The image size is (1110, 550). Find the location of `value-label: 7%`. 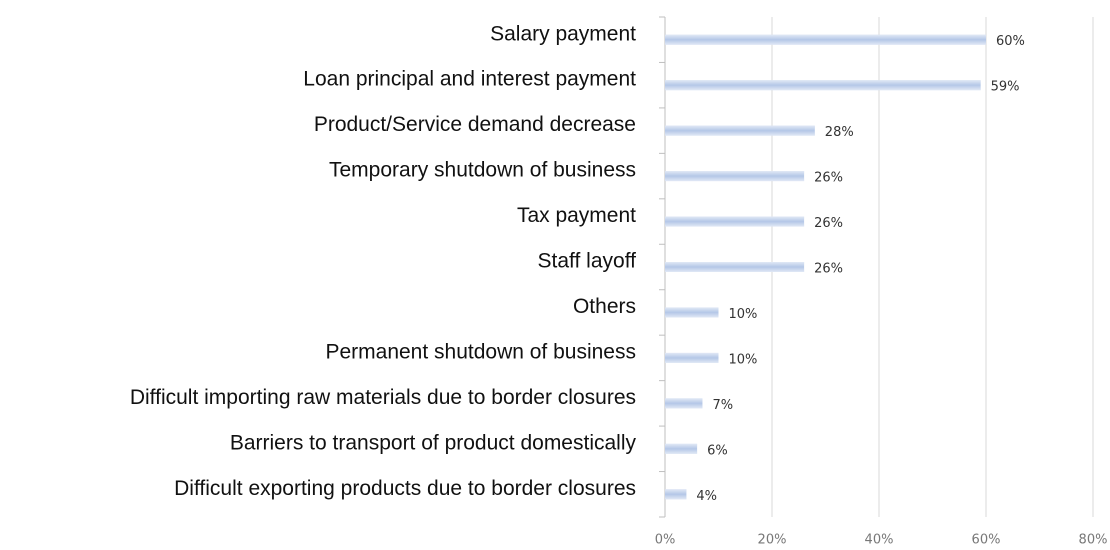

value-label: 7% is located at coordinates (722, 405).